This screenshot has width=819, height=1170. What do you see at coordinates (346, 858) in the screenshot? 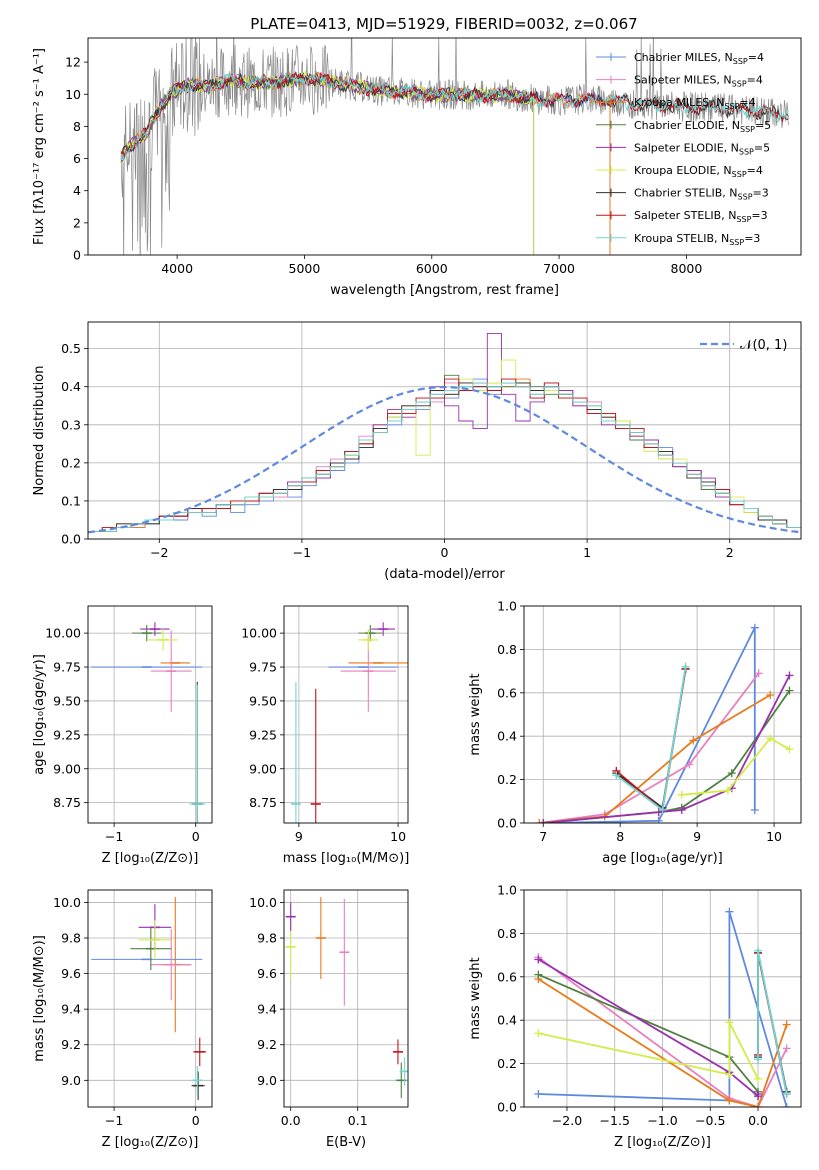
I see `x-axis-label: mass [log₁₀(M/M⊙)]` at bounding box center [346, 858].